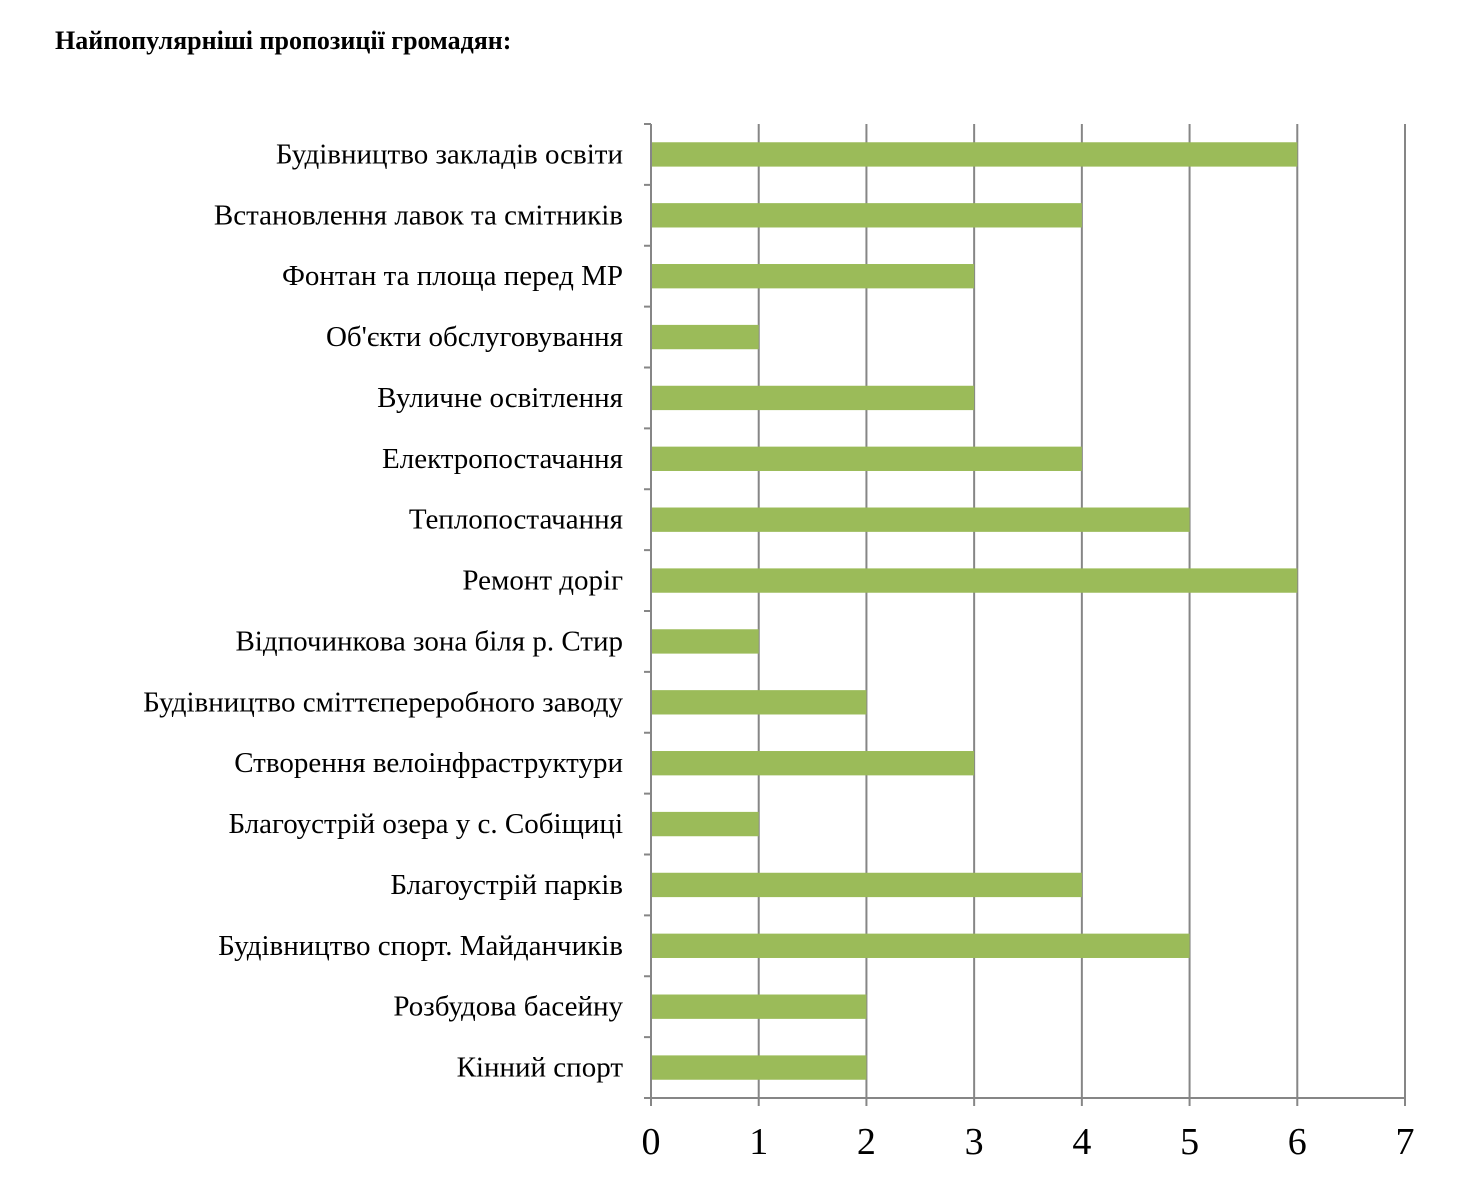 This screenshot has height=1184, width=1473. I want to click on category-label-4: Об'єкти обслуговування, so click(474, 337).